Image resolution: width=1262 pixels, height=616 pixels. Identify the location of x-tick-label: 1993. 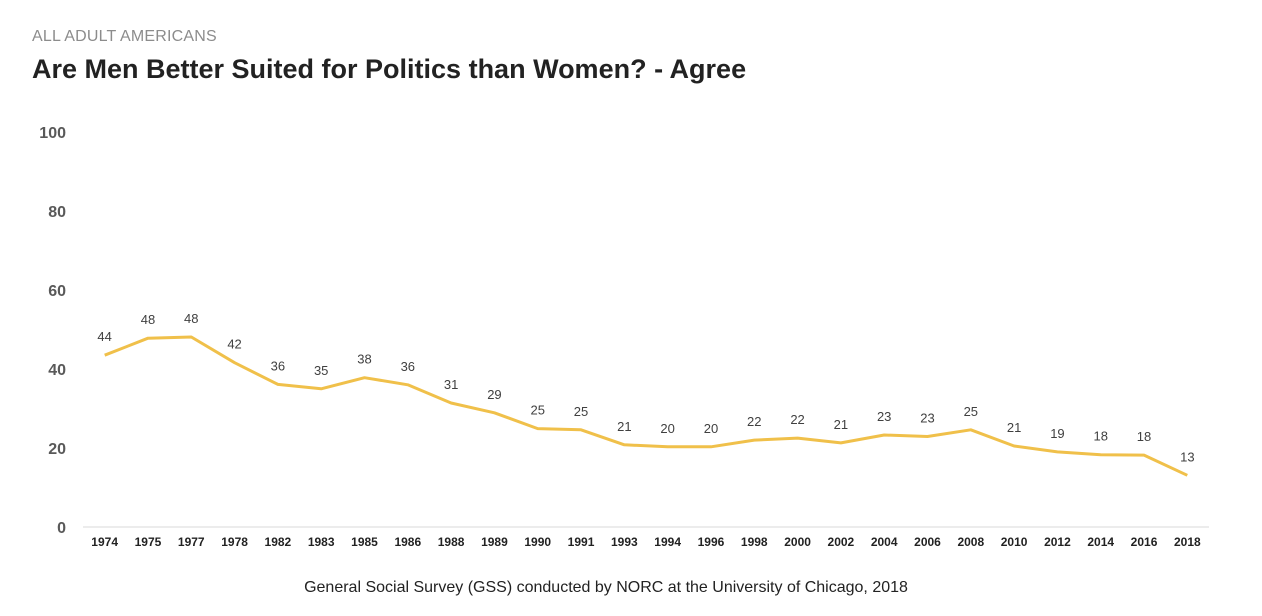
(624, 542).